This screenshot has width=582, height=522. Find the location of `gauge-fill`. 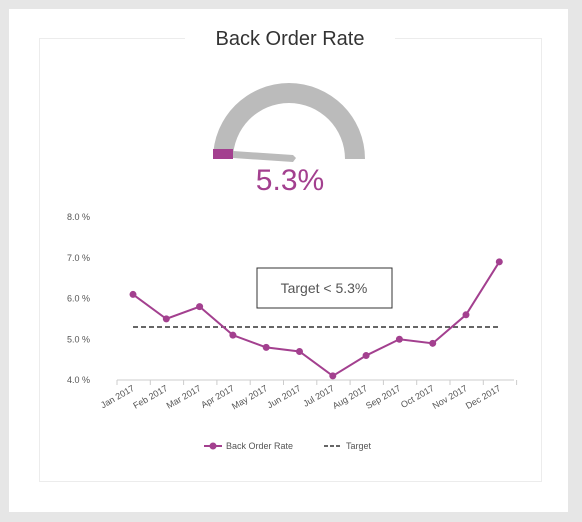

gauge-fill is located at coordinates (223, 154).